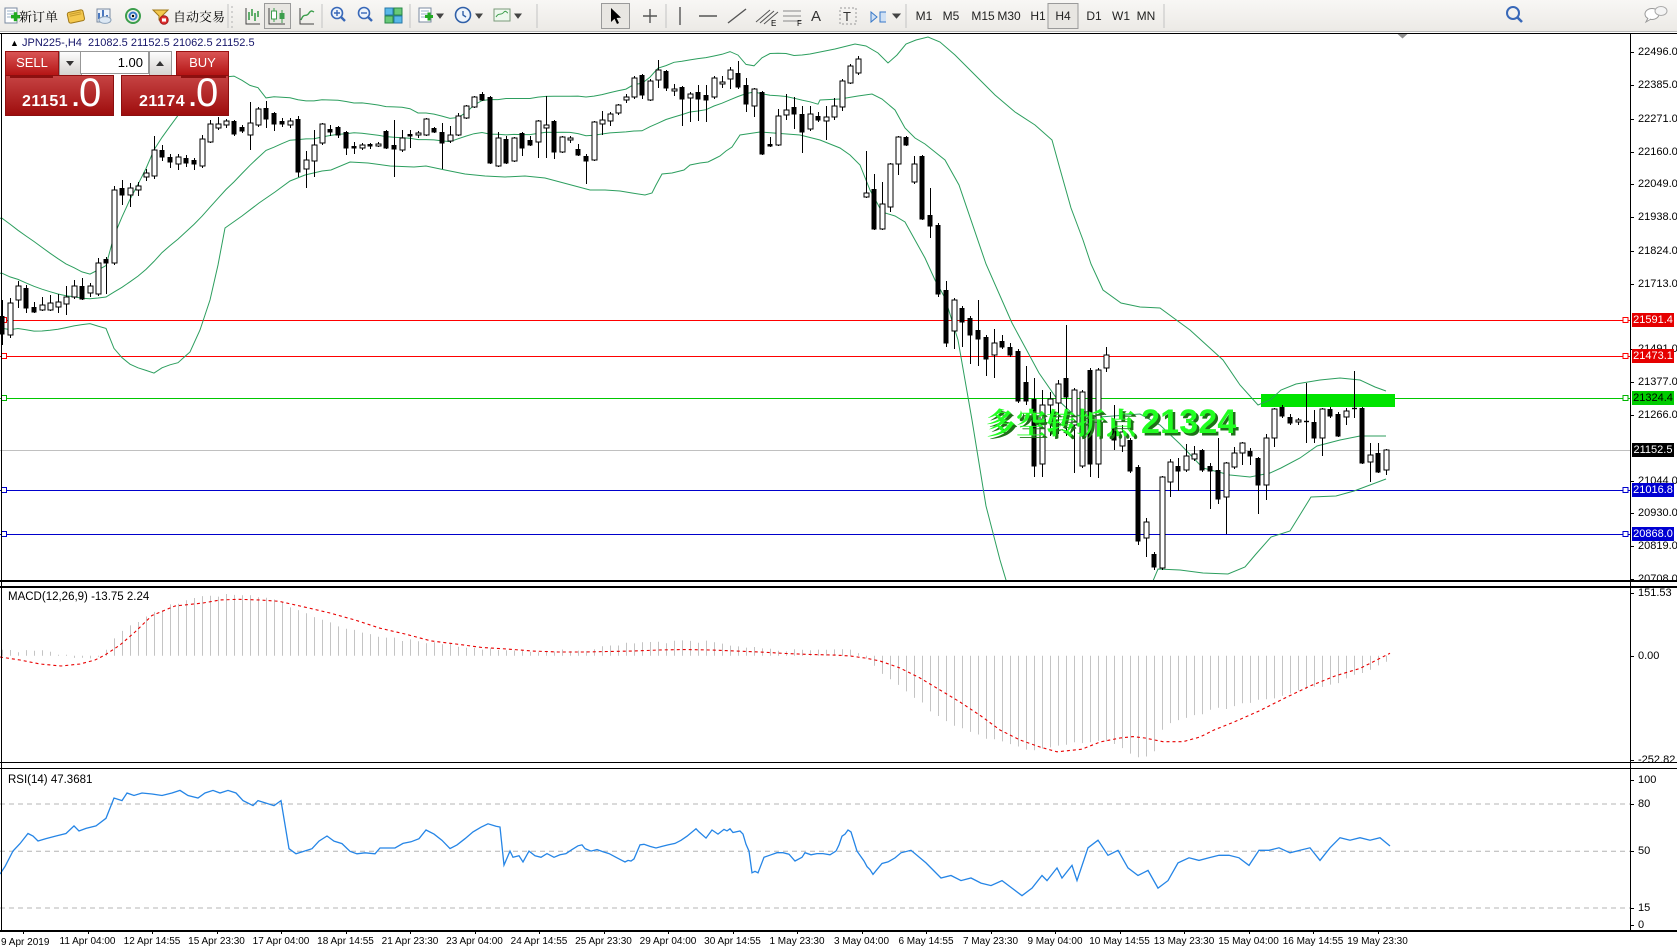  I want to click on svg-text: A, so click(816, 16).